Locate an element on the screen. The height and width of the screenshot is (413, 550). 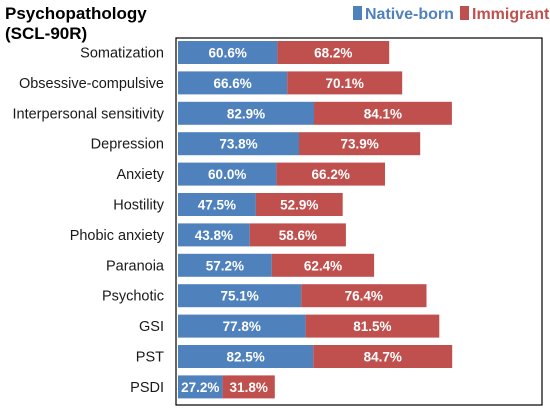
bar-native-born-psdi is located at coordinates (200, 387).